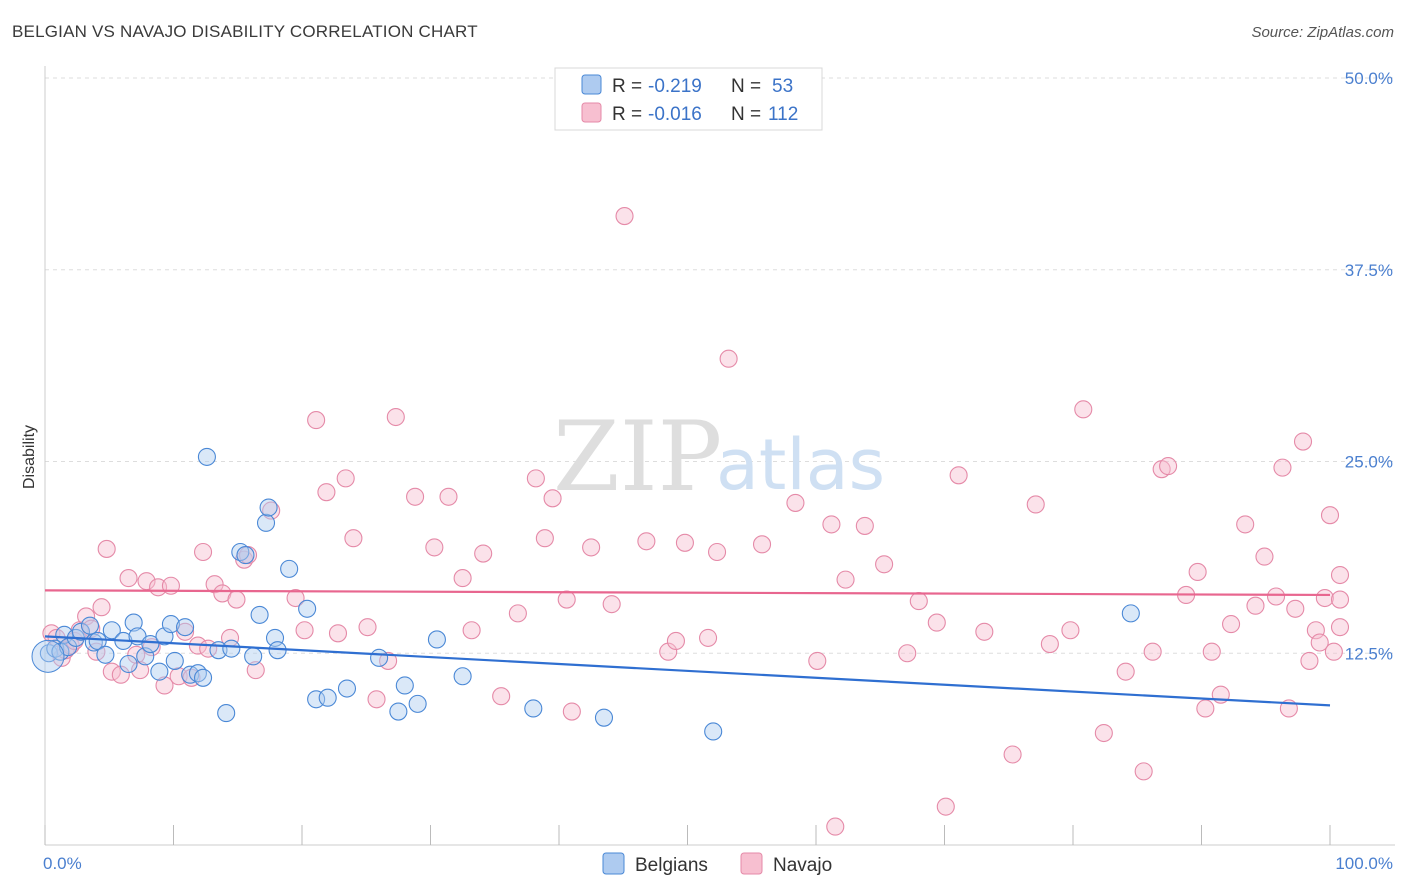 This screenshot has width=1406, height=892. Describe the element at coordinates (1364, 863) in the screenshot. I see `x-tick-label-max: 100.0%` at that location.